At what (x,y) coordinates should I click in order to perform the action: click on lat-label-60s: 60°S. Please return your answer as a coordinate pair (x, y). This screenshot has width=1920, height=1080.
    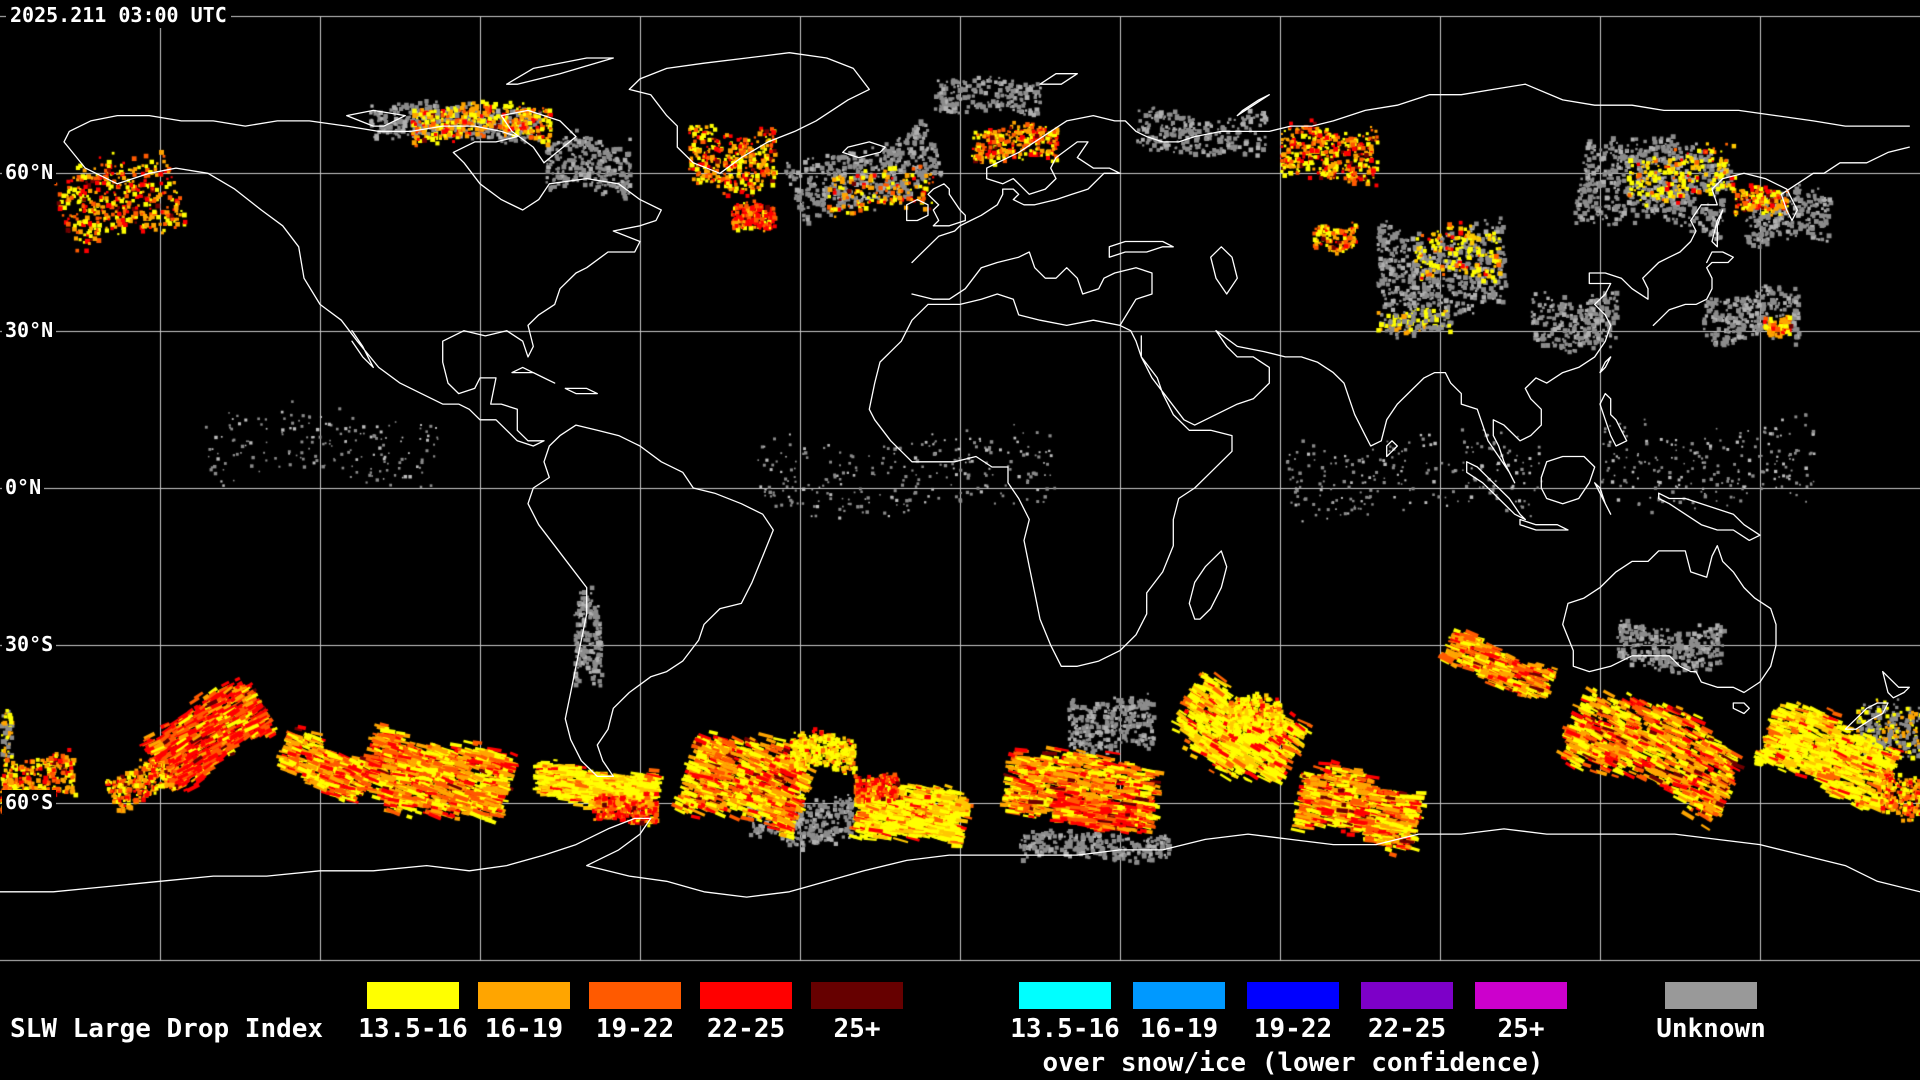
    Looking at the image, I should click on (29, 801).